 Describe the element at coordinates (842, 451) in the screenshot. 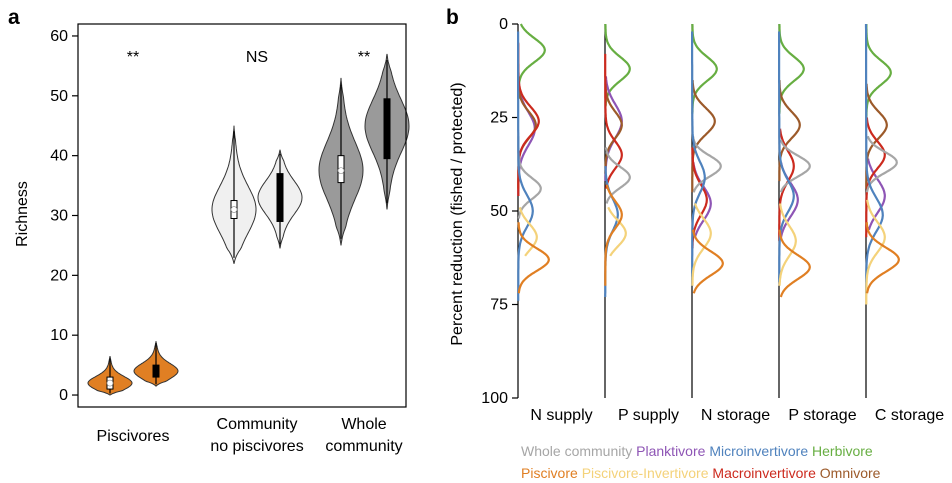

I see `legend-item-herbivore: Herbivore` at that location.